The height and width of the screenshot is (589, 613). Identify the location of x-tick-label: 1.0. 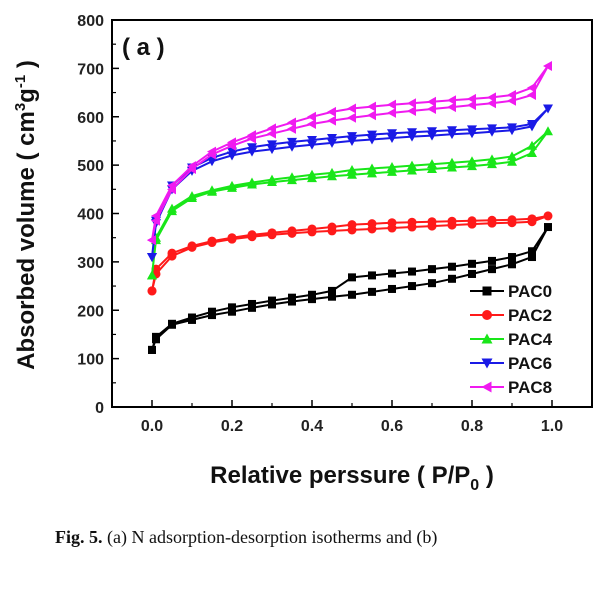
(552, 426).